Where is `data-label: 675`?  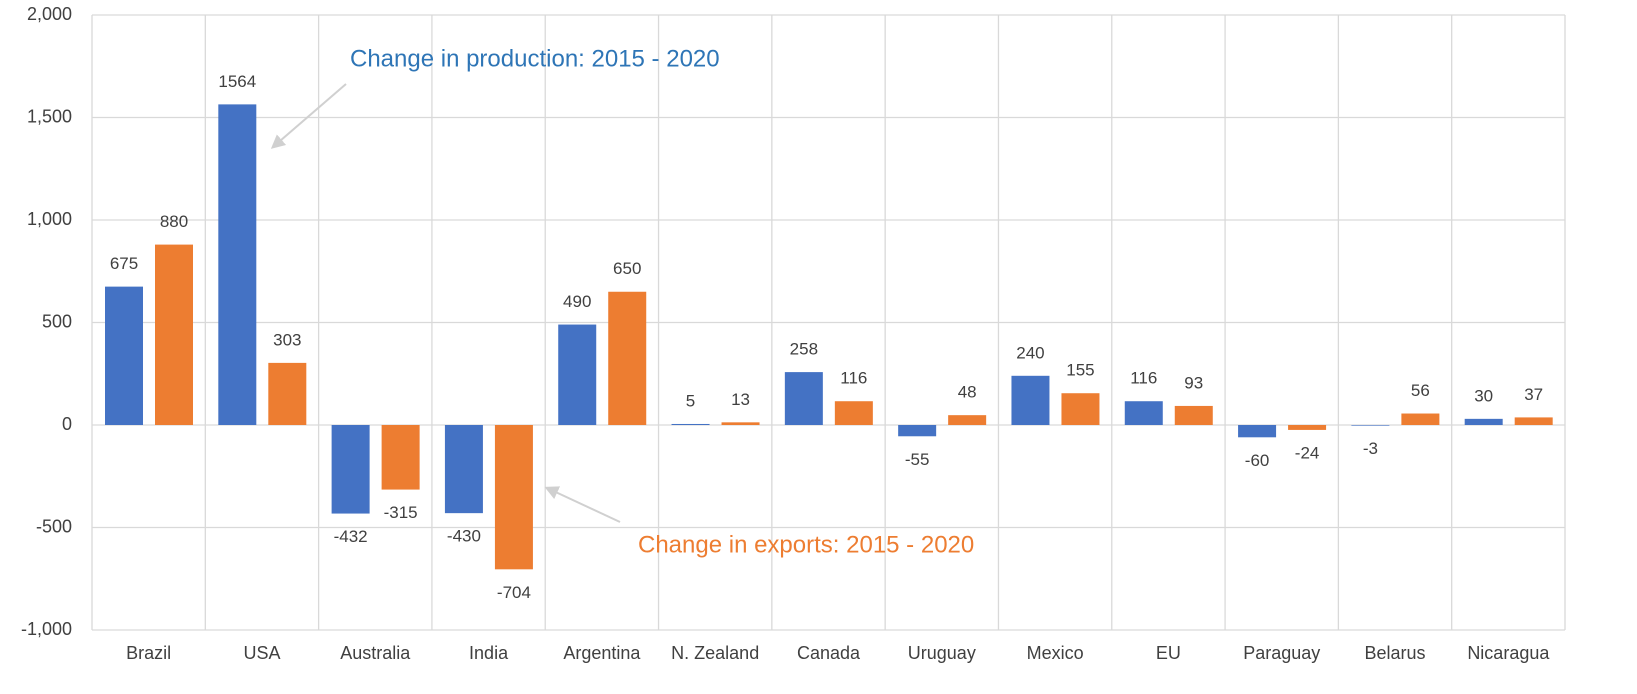 data-label: 675 is located at coordinates (124, 263).